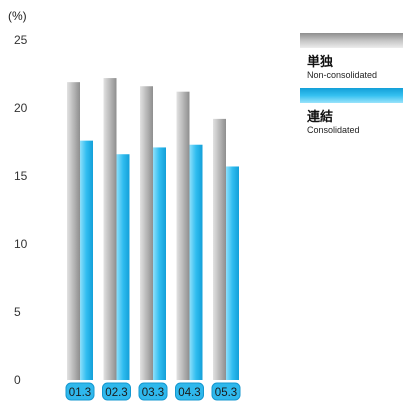 This screenshot has width=405, height=404. What do you see at coordinates (342, 75) in the screenshot?
I see `legend-sublabel-non-consolidated: Non-consolidated` at bounding box center [342, 75].